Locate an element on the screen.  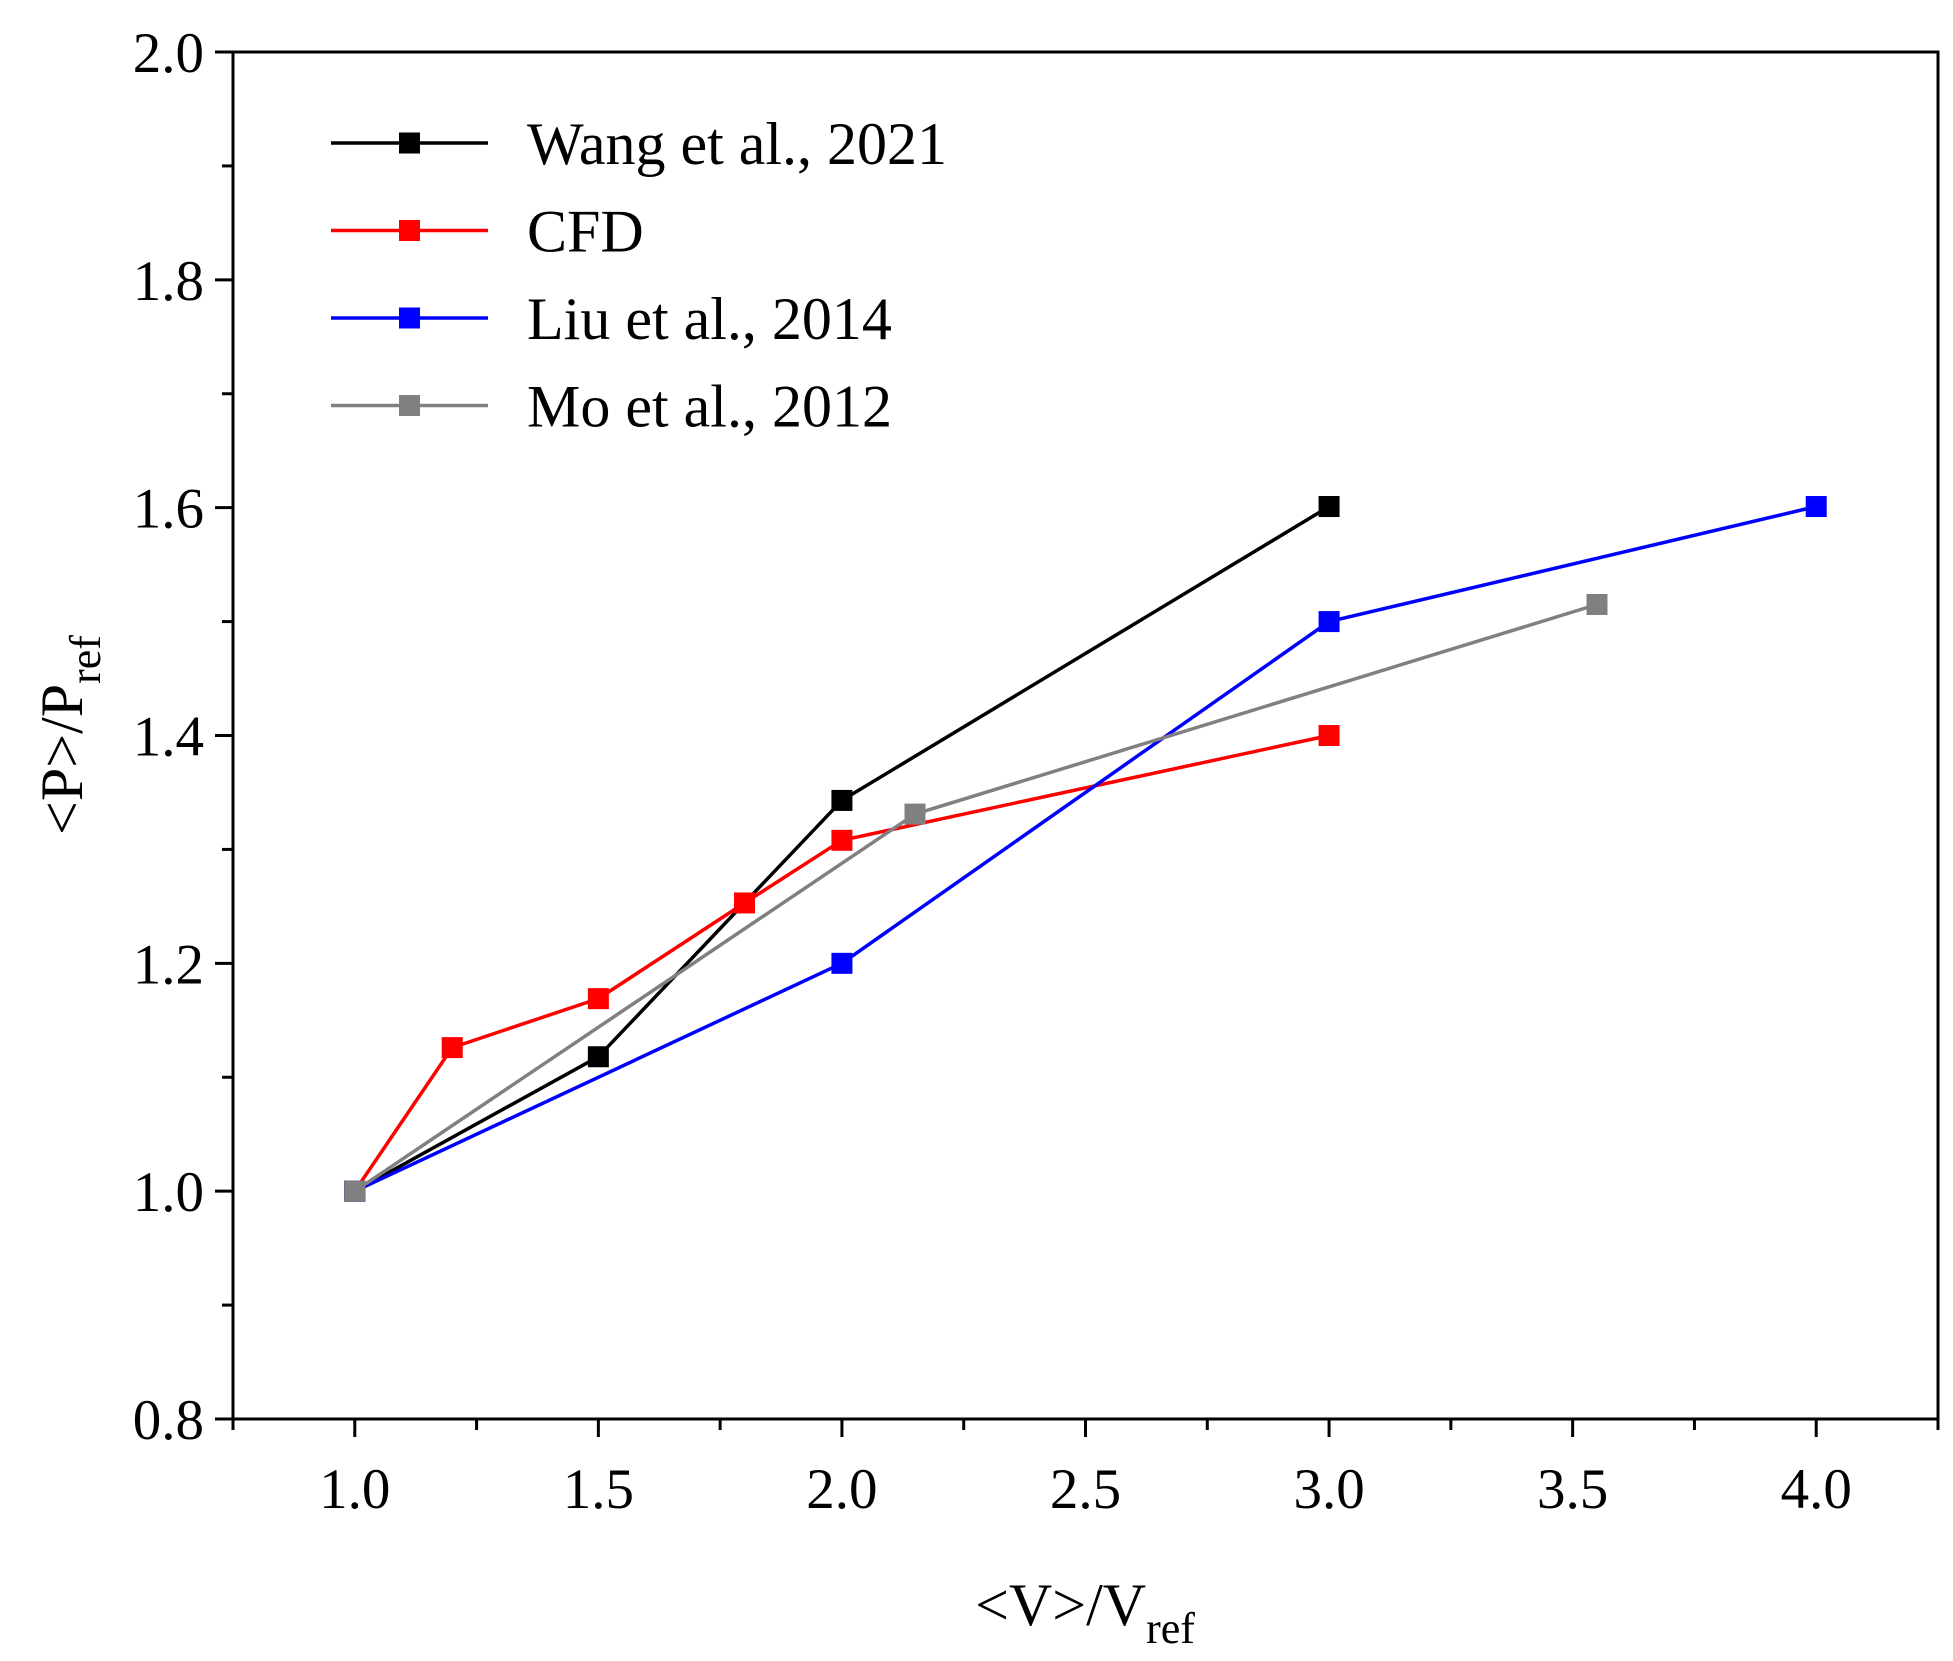
legend-label: CFD is located at coordinates (585, 232).